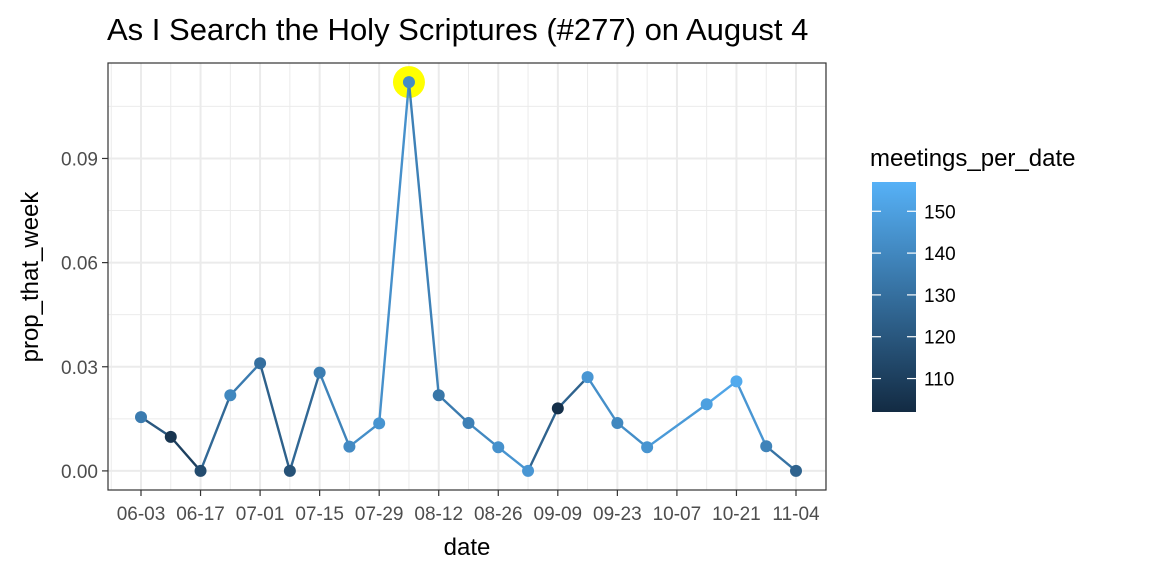 The image size is (1152, 581). Describe the element at coordinates (972, 158) in the screenshot. I see `legend-title: meetings_per_date` at that location.